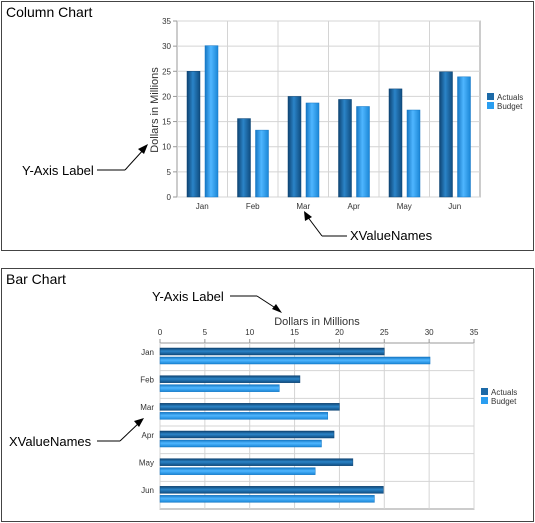 The height and width of the screenshot is (523, 535). I want to click on x-tick-label: 30, so click(429, 332).